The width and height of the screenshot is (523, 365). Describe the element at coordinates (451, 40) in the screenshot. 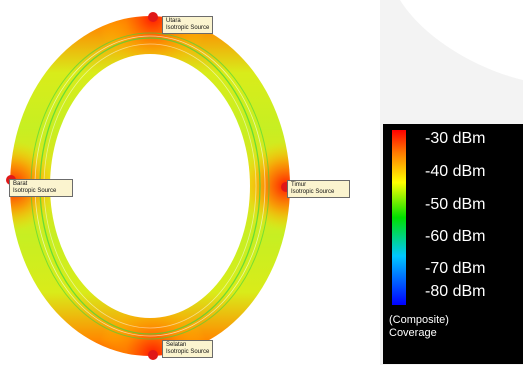

I see `background-curve` at that location.